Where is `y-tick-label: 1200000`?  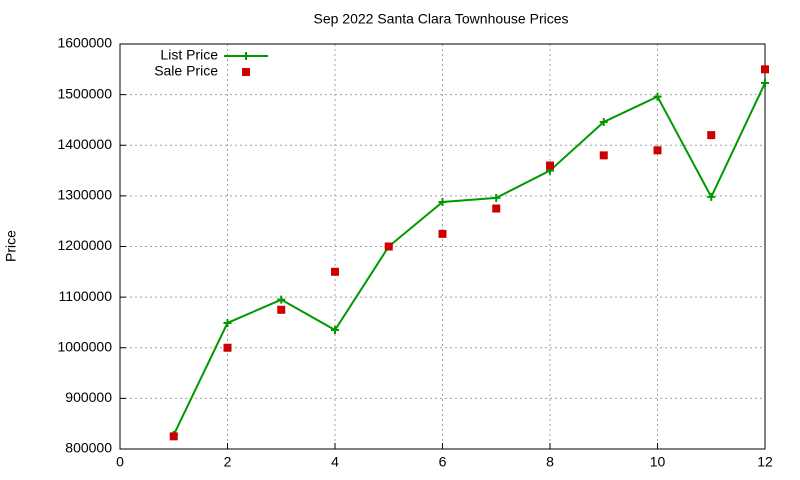
y-tick-label: 1200000 is located at coordinates (84, 245).